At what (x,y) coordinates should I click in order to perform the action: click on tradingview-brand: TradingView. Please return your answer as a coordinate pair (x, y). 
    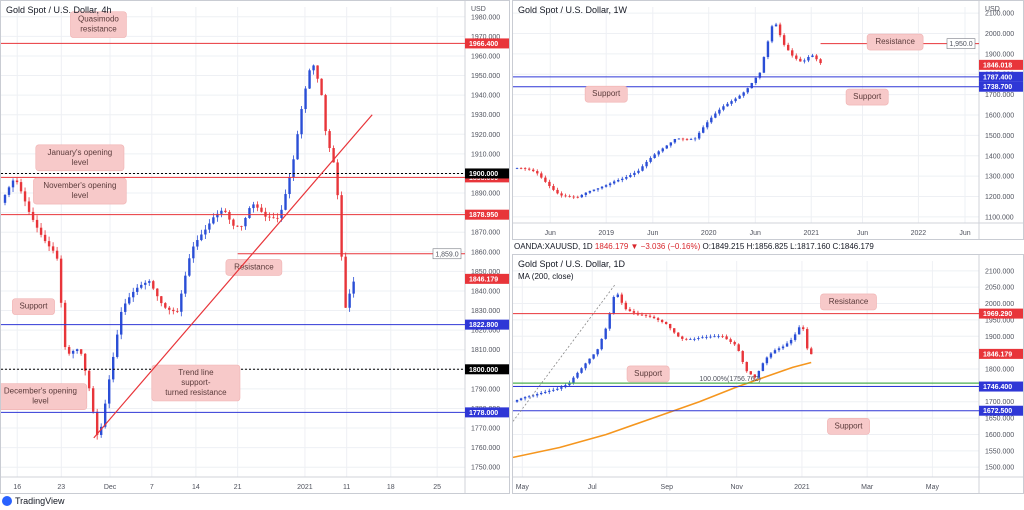
    Looking at the image, I should click on (33, 501).